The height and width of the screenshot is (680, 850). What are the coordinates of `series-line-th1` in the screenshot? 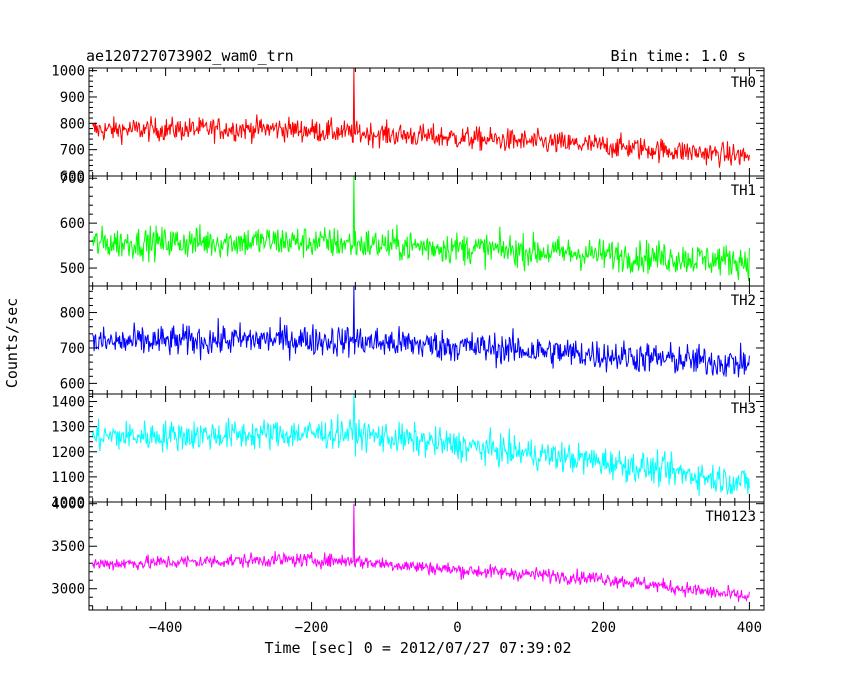 It's located at (421, 228).